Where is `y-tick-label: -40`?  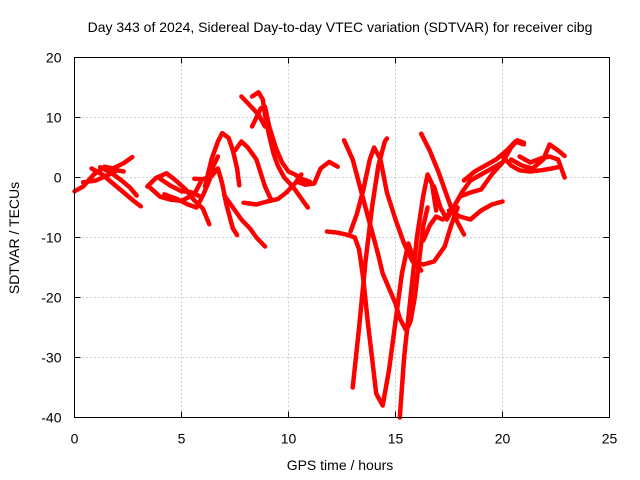
y-tick-label: -40 is located at coordinates (51, 418).